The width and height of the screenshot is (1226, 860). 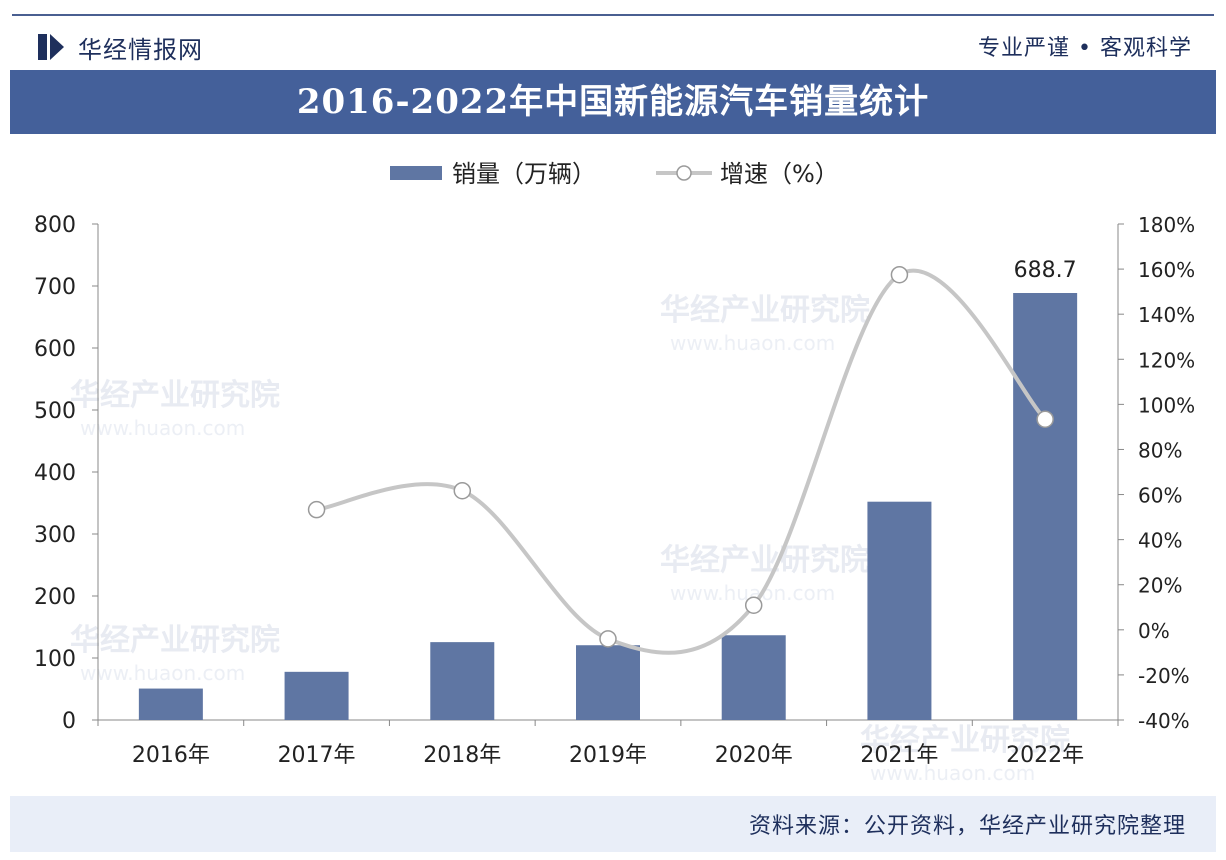 I want to click on x-tick-label: 2021年, so click(x=899, y=755).